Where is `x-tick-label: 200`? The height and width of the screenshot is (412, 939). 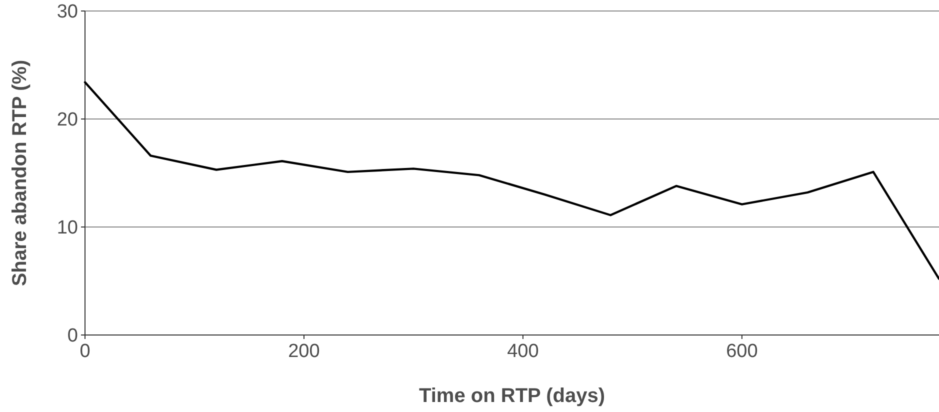 x-tick-label: 200 is located at coordinates (304, 351).